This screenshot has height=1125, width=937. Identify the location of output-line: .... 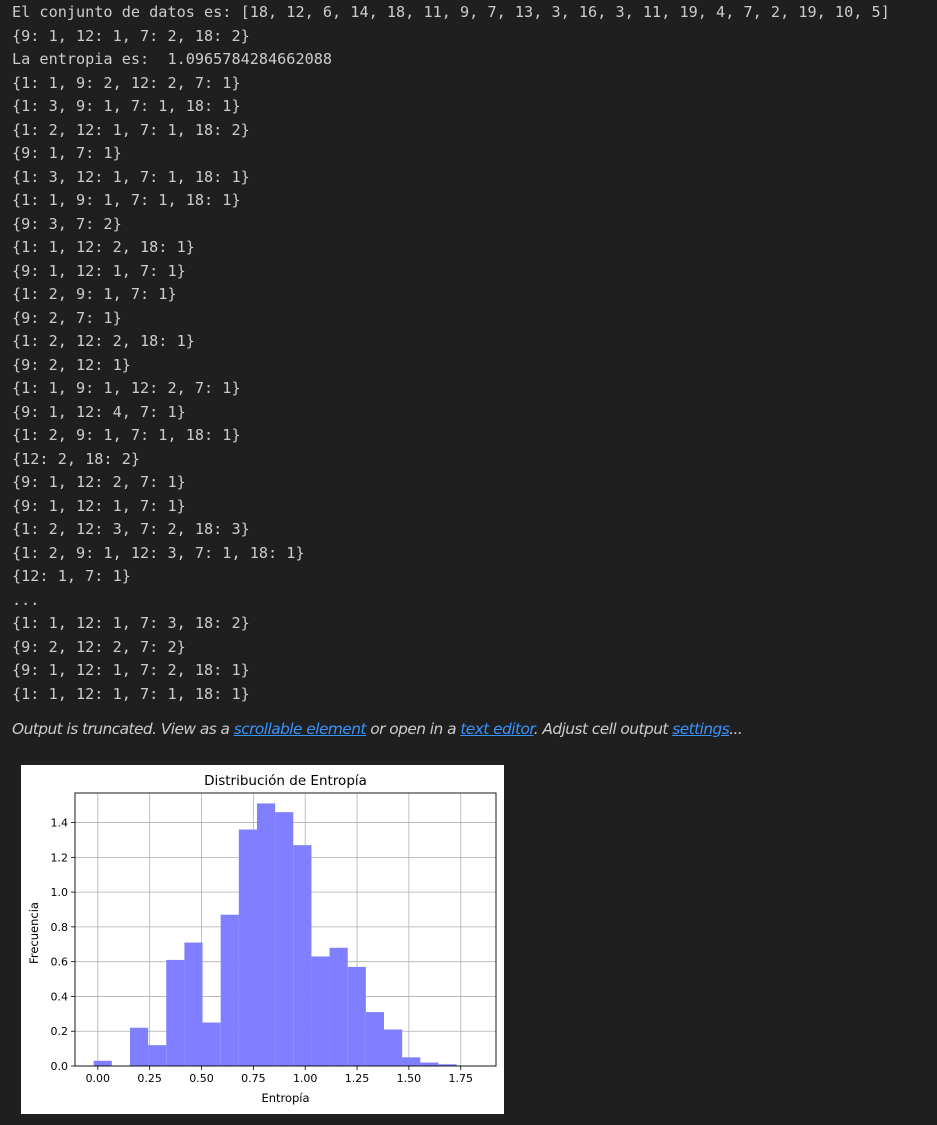
(26, 599).